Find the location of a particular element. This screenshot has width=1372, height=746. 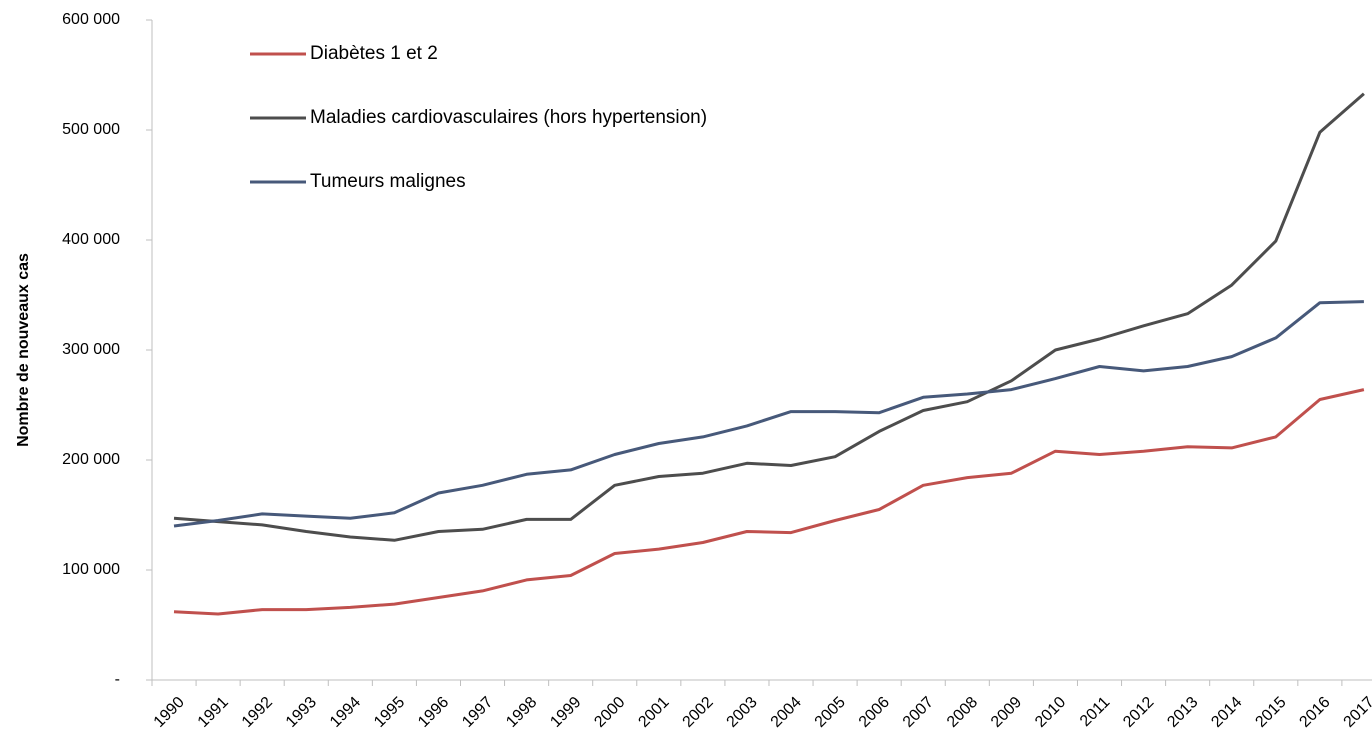

x-tick-label: 2017 is located at coordinates (1356, 712).